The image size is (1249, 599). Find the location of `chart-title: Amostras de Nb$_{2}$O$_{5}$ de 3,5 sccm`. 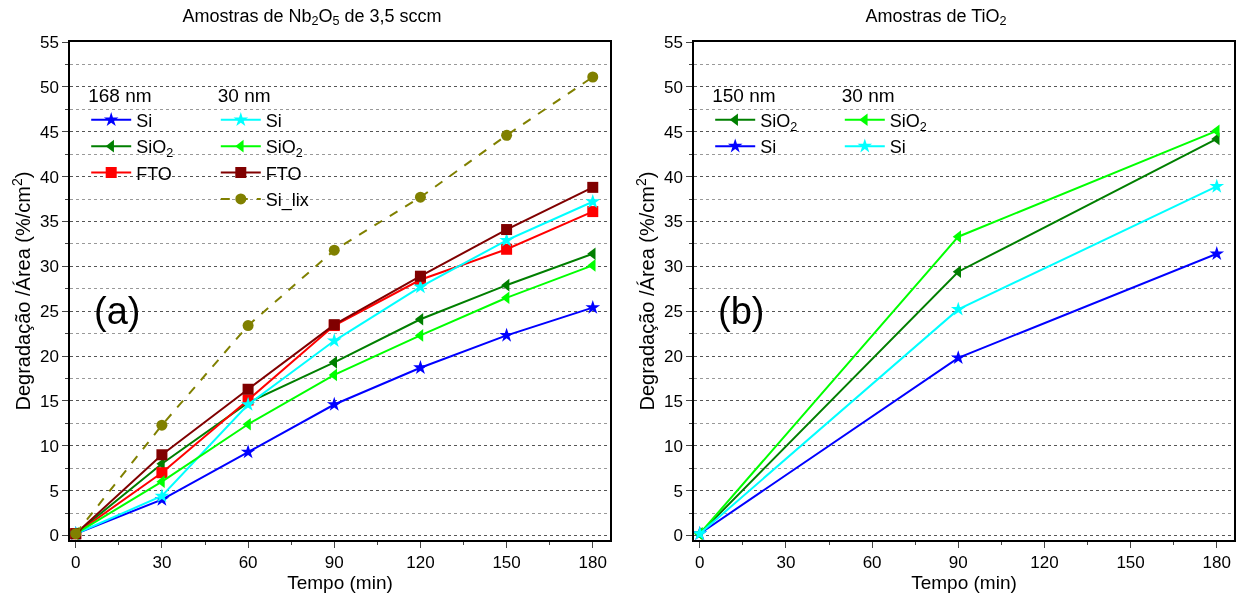

chart-title: Amostras de Nb$_{2}$O$_{5}$ de 3,5 sccm is located at coordinates (312, 17).